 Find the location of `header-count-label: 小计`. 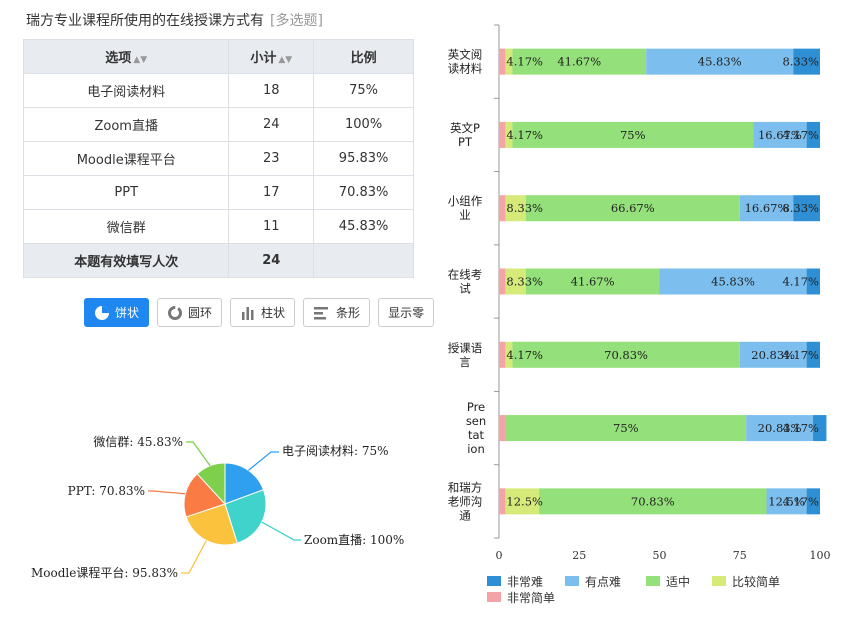

header-count-label: 小计 is located at coordinates (263, 58).